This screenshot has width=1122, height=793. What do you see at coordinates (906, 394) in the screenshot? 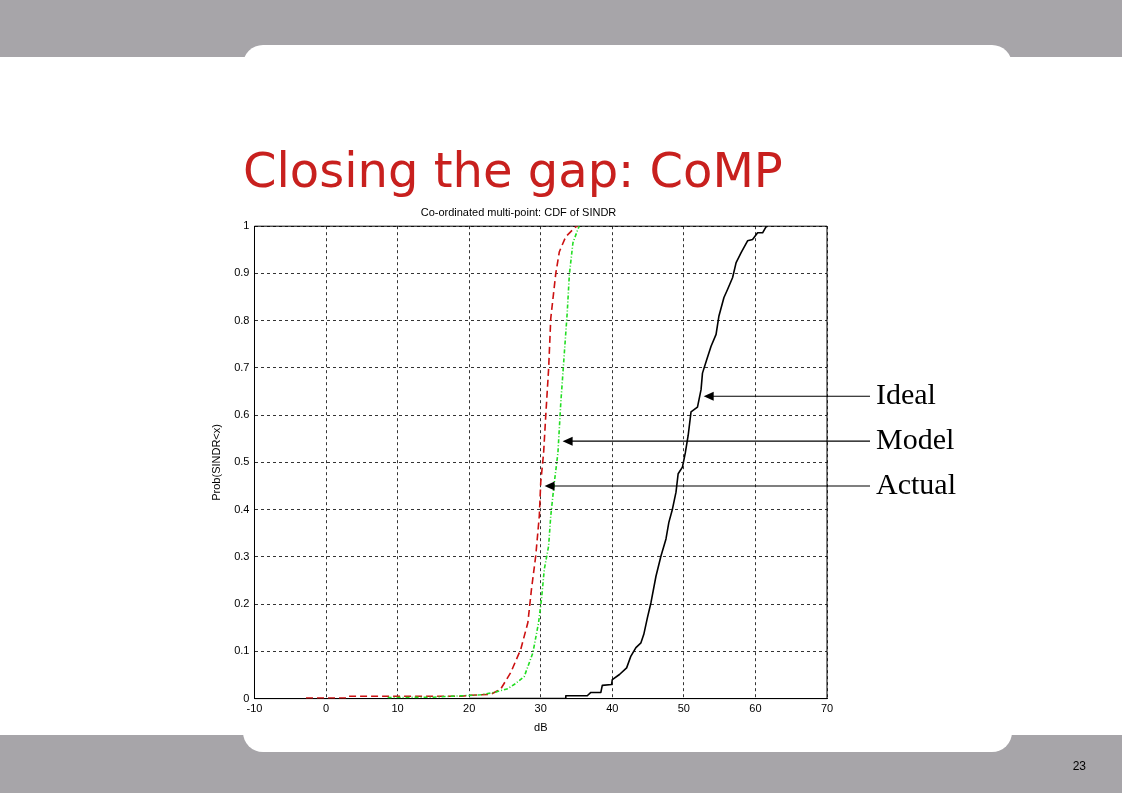
I see `text: Ideal` at bounding box center [906, 394].